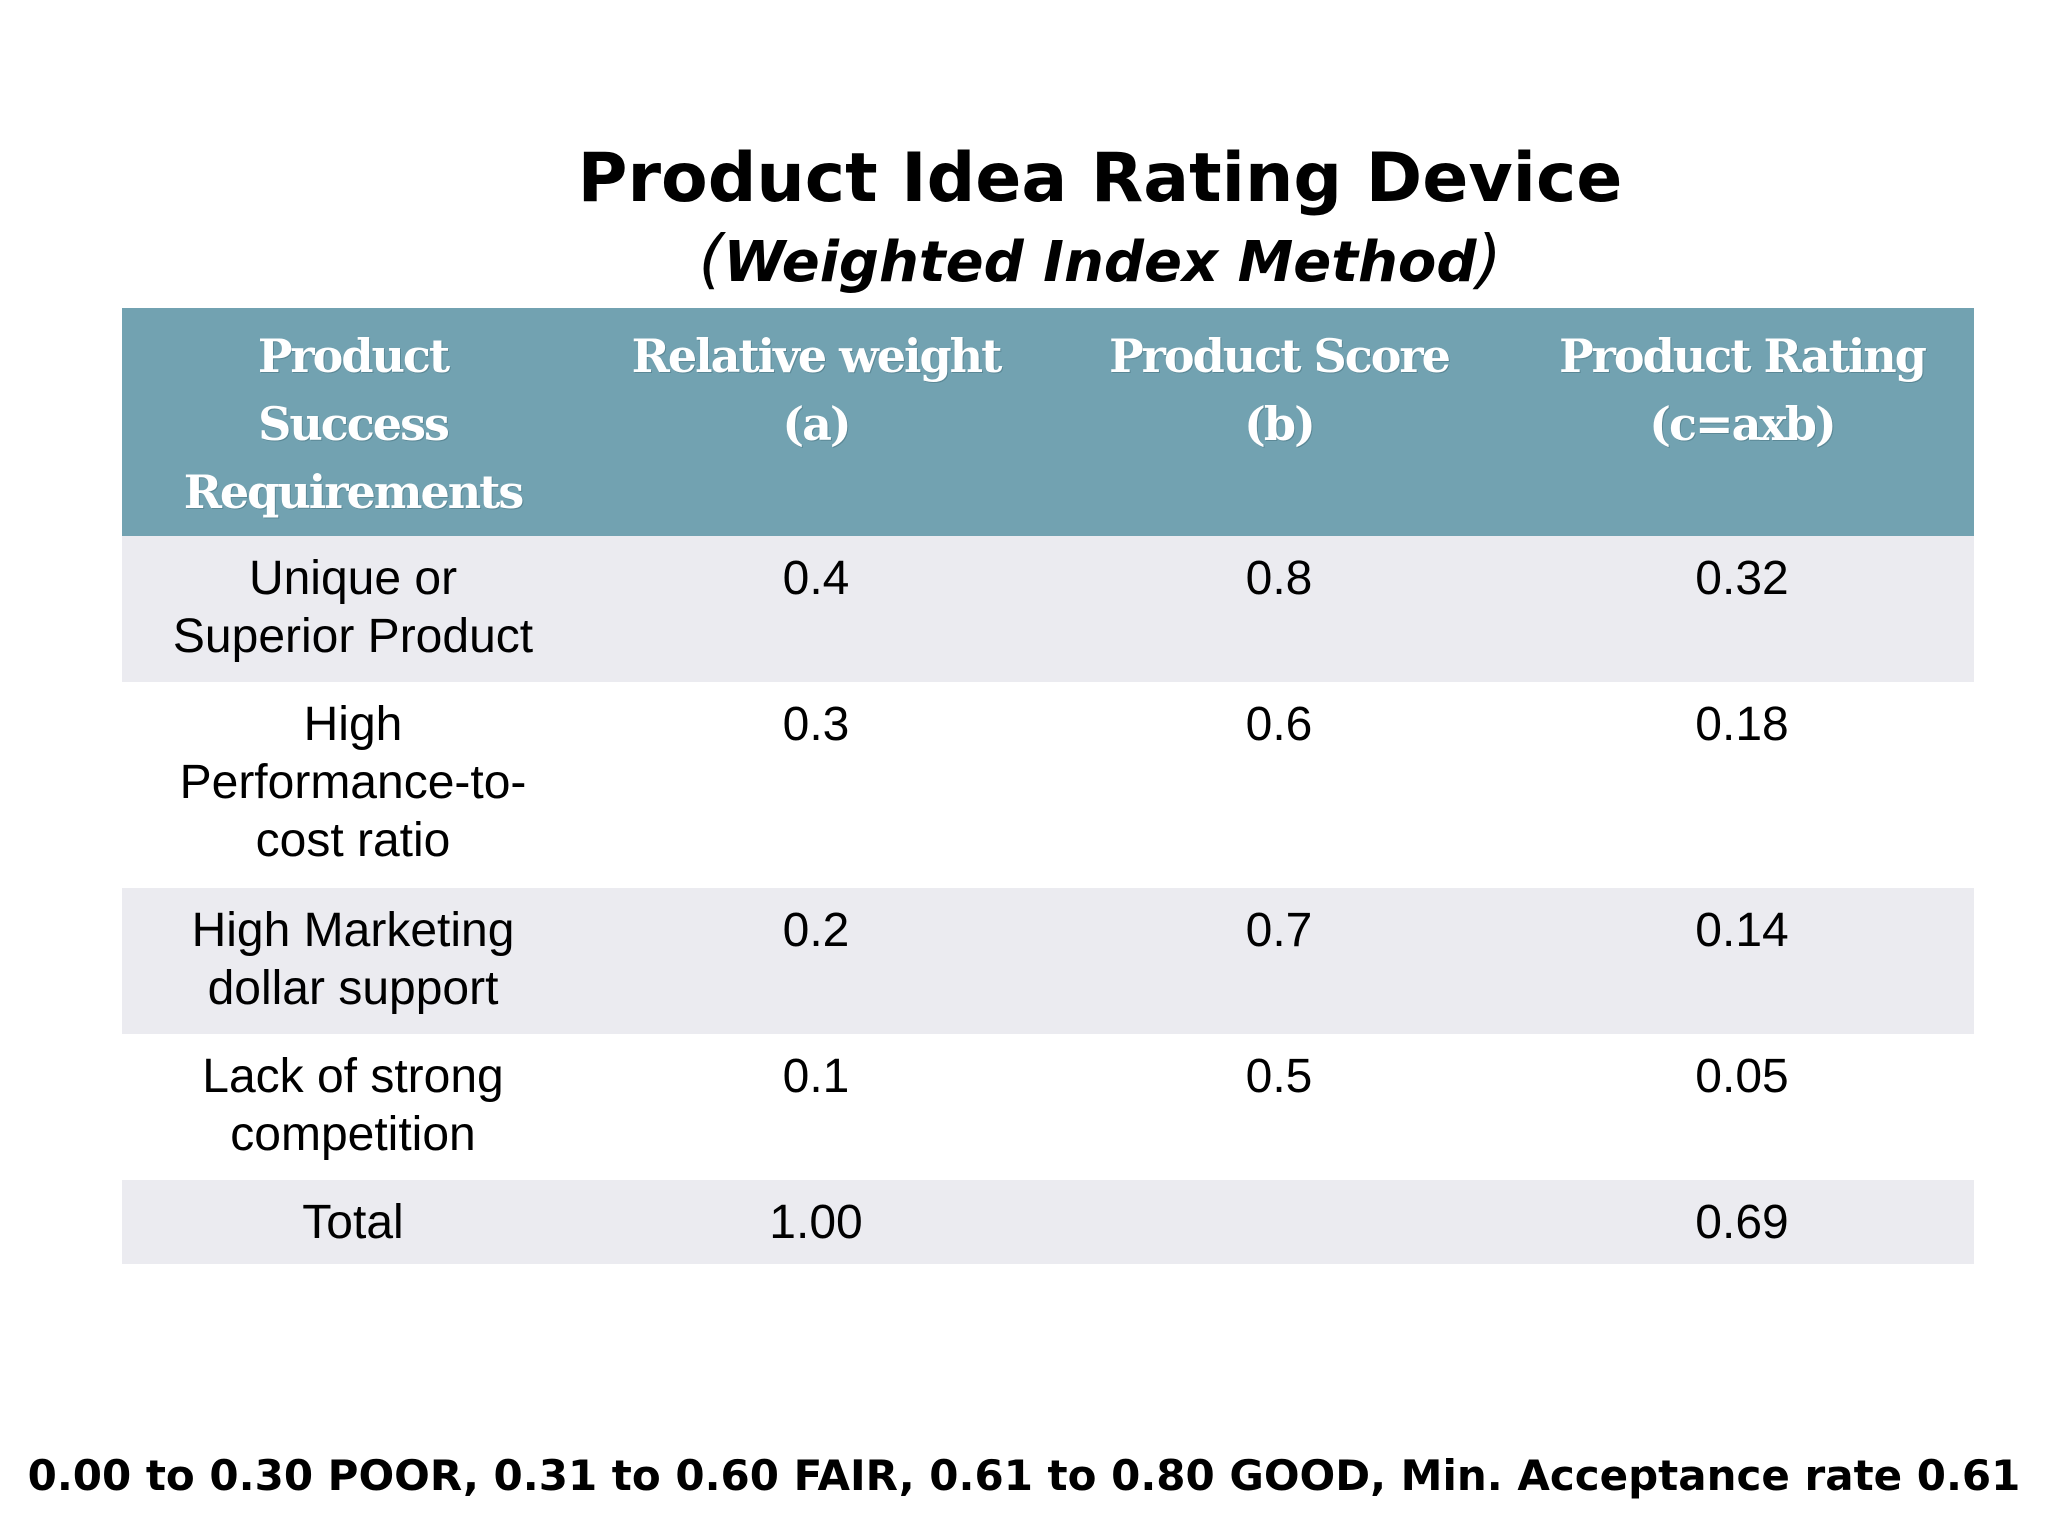 The width and height of the screenshot is (2048, 1536). Describe the element at coordinates (353, 578) in the screenshot. I see `requirement-line: Unique or` at that location.